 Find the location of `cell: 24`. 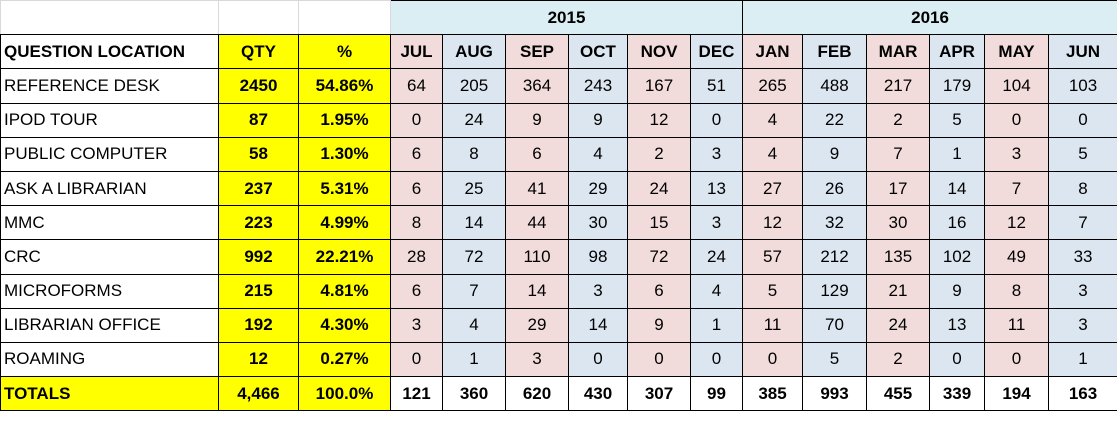

cell: 24 is located at coordinates (659, 188).